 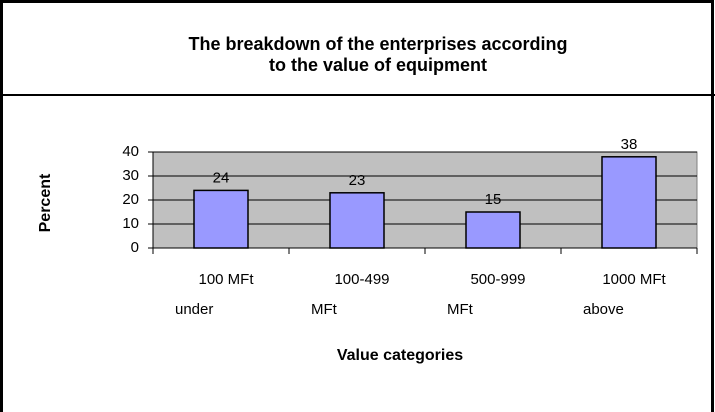 I want to click on data-label: 38, so click(x=629, y=144).